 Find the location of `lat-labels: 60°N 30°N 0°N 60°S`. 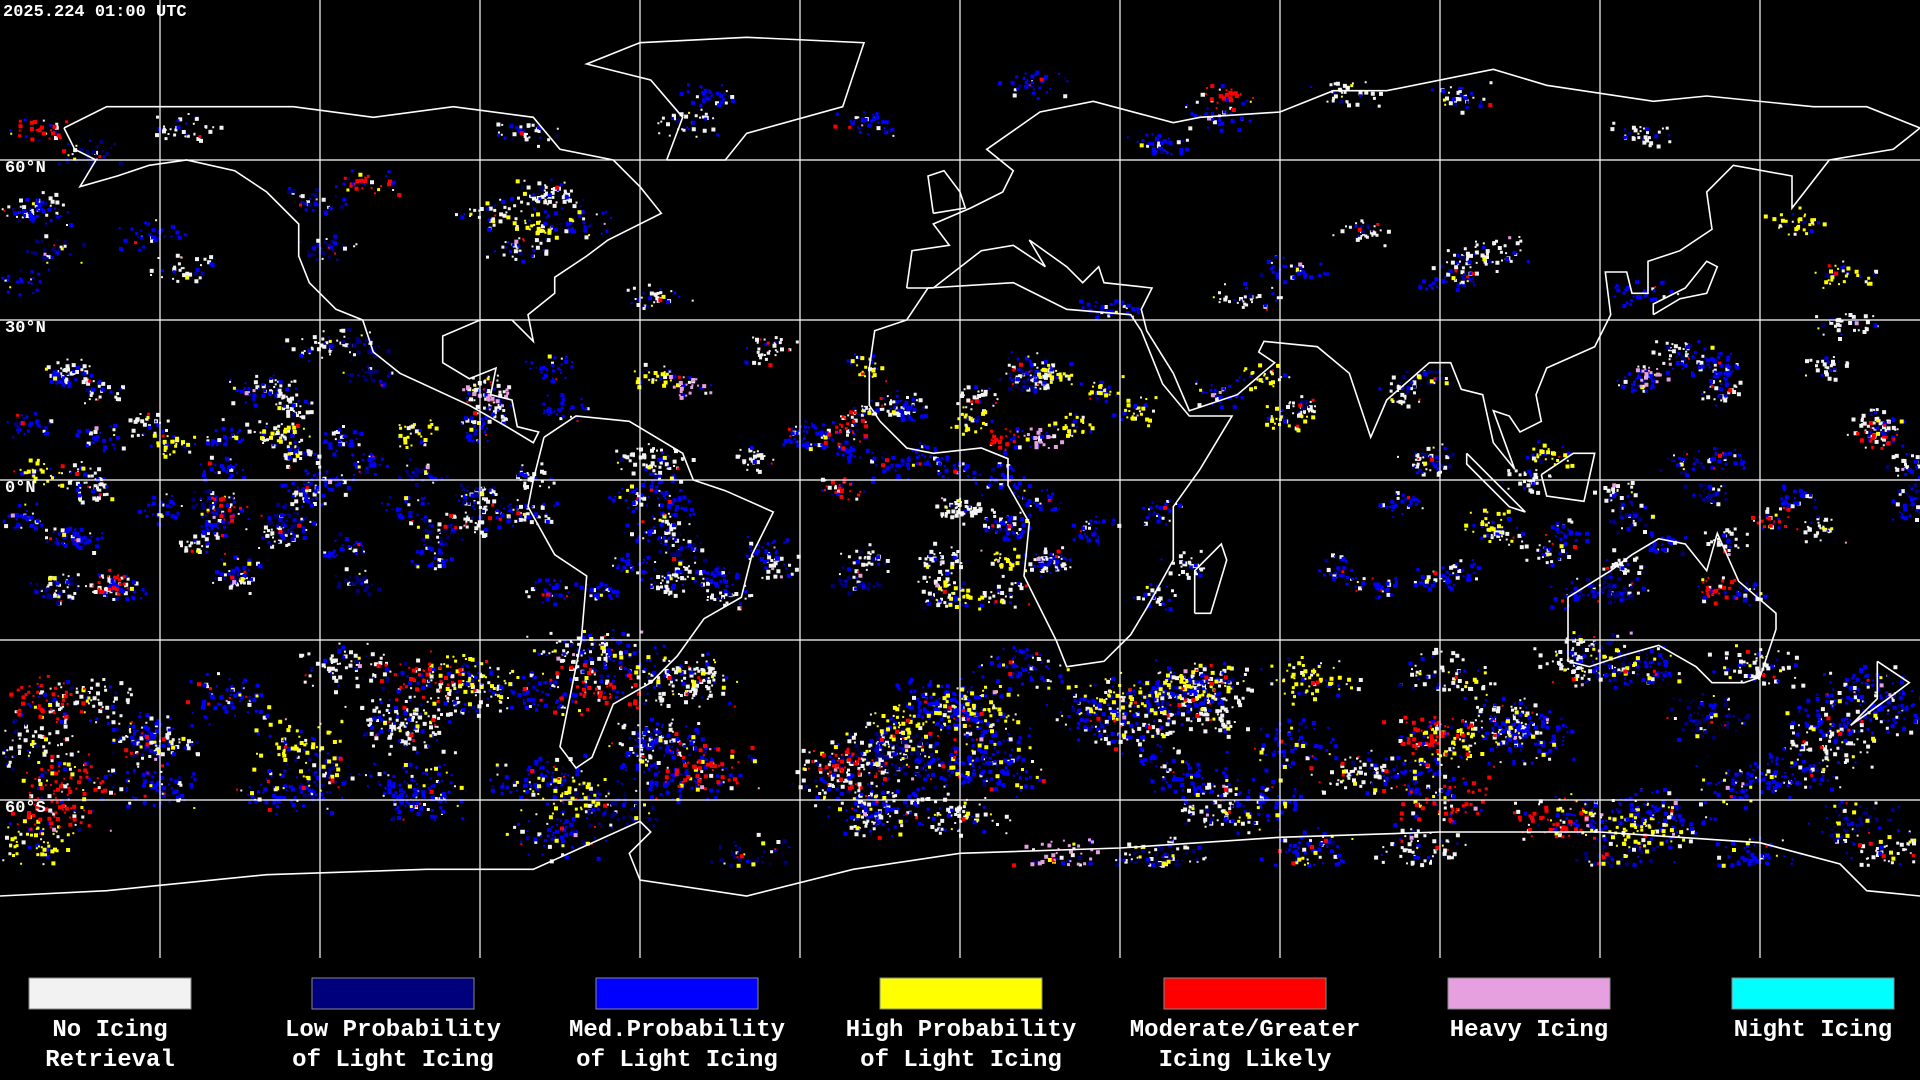

lat-labels: 60°N 30°N 0°N 60°S is located at coordinates (25, 488).